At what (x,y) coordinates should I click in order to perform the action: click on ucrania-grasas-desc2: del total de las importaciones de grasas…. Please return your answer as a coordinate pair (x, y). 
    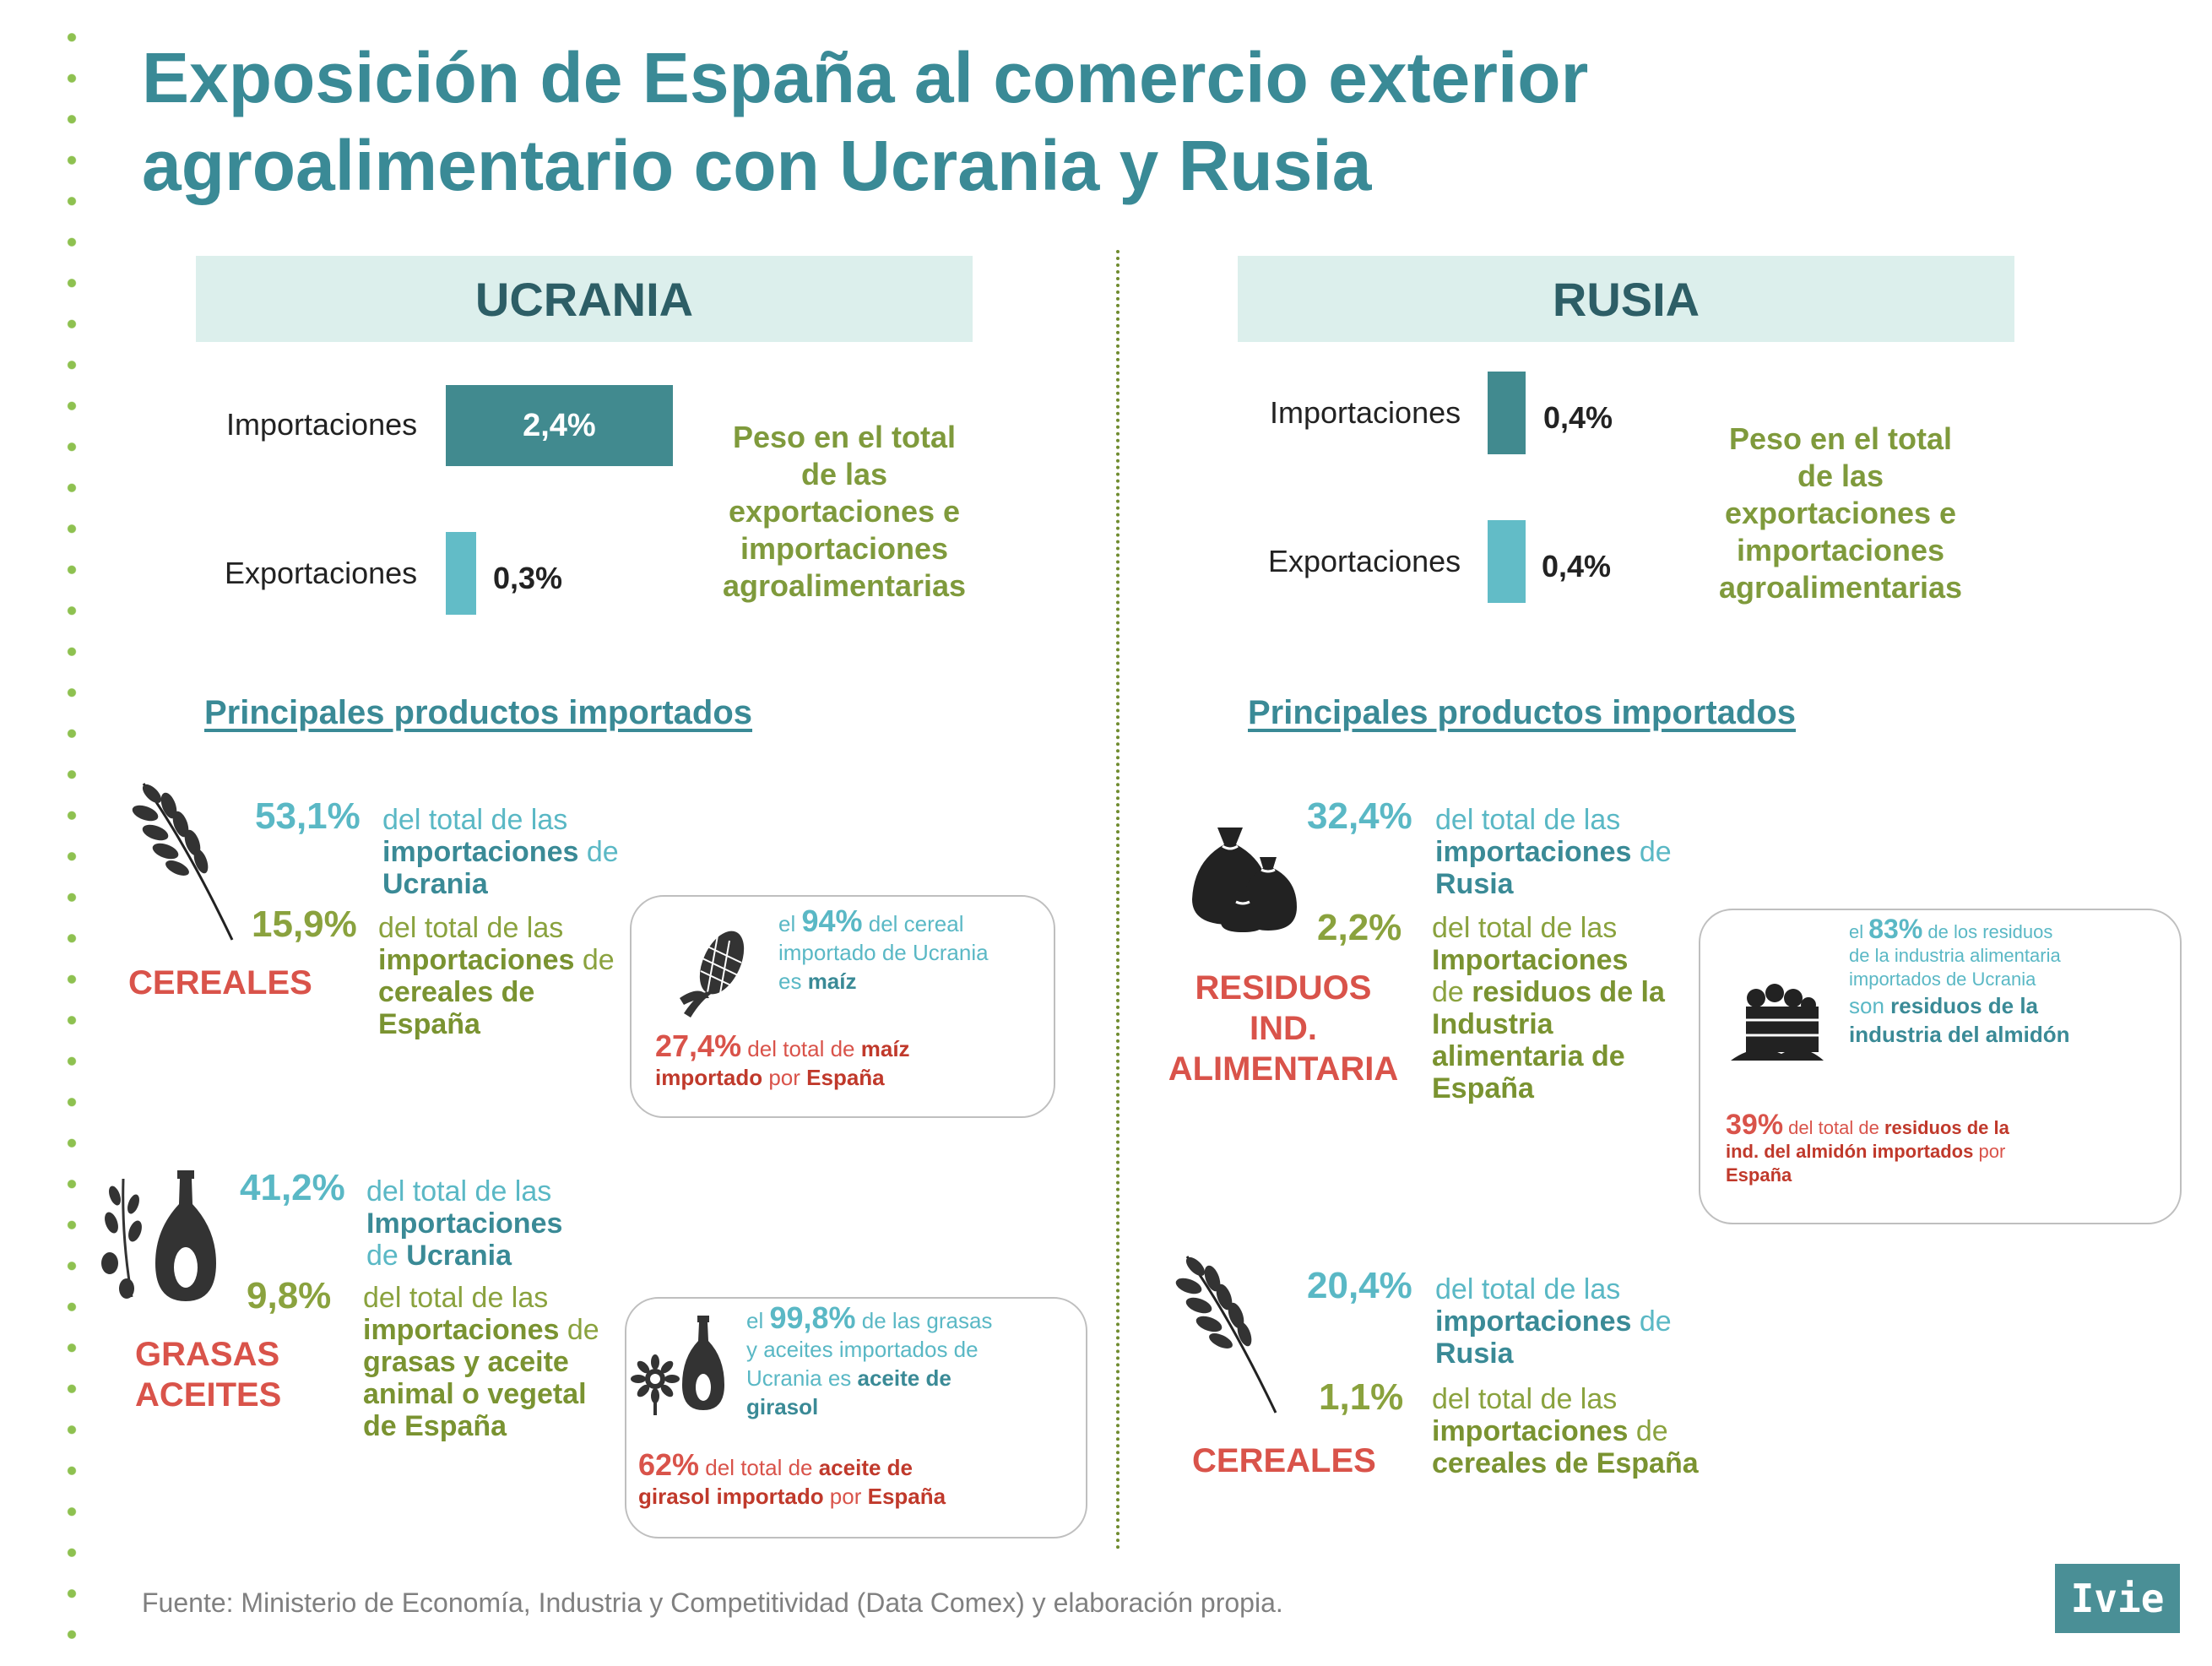
    Looking at the image, I should click on (490, 1362).